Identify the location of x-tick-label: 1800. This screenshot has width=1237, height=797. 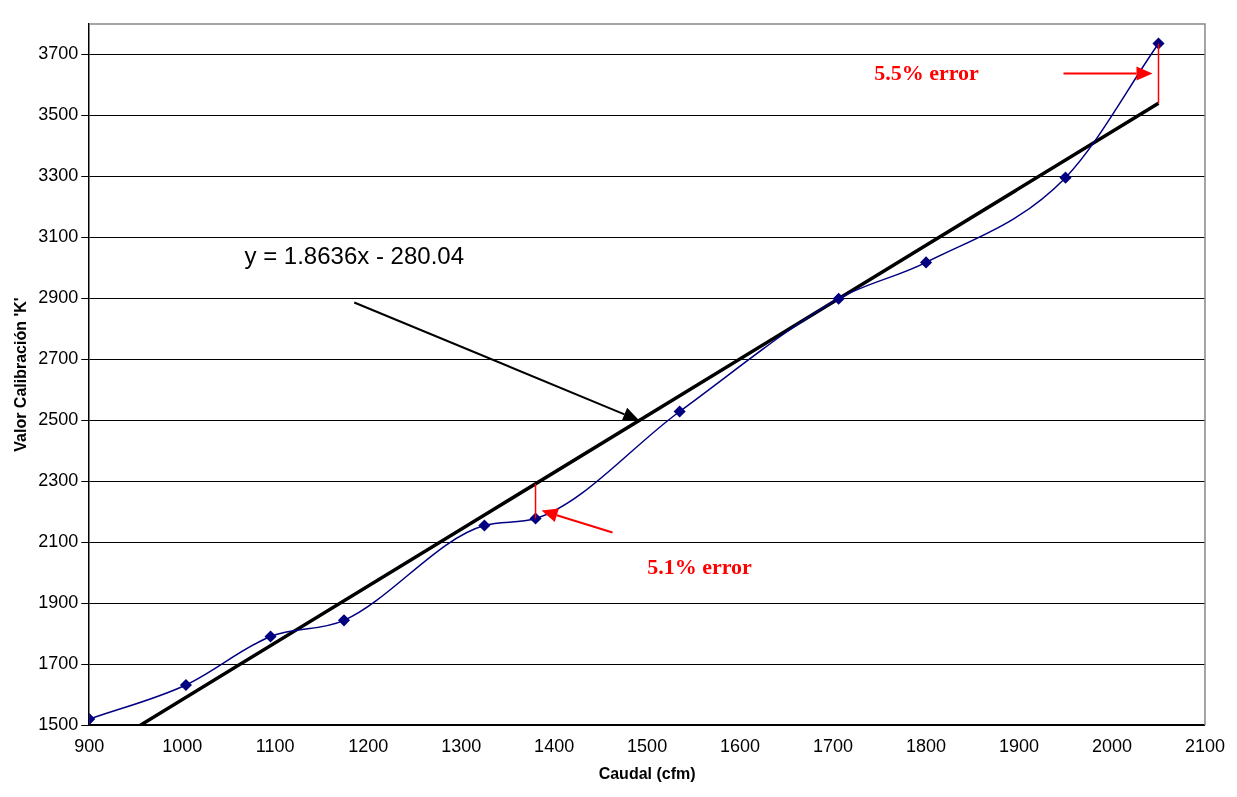
(926, 745).